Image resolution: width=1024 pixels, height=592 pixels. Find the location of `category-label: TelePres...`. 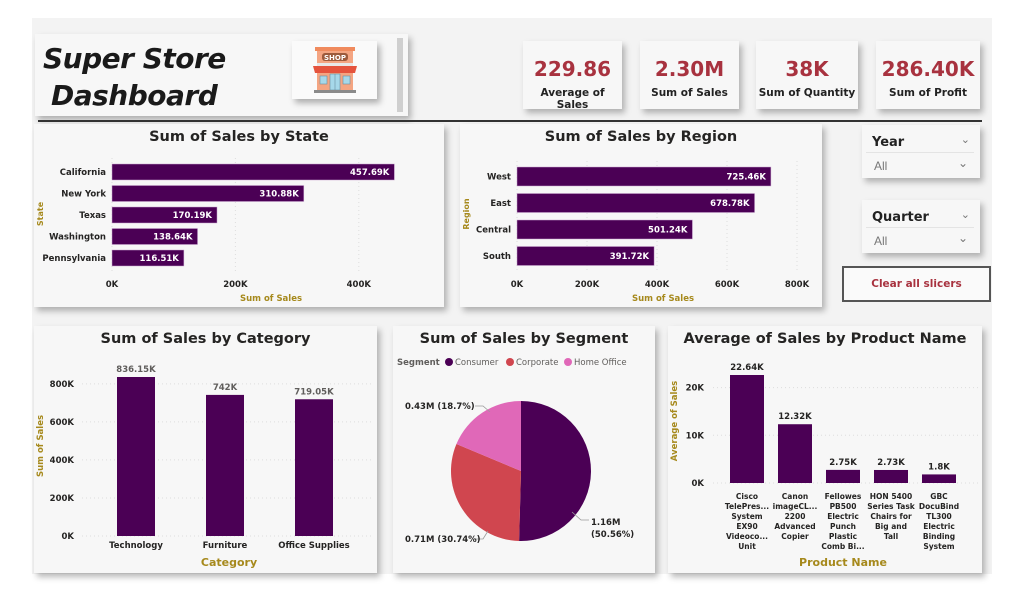

category-label: TelePres... is located at coordinates (747, 506).